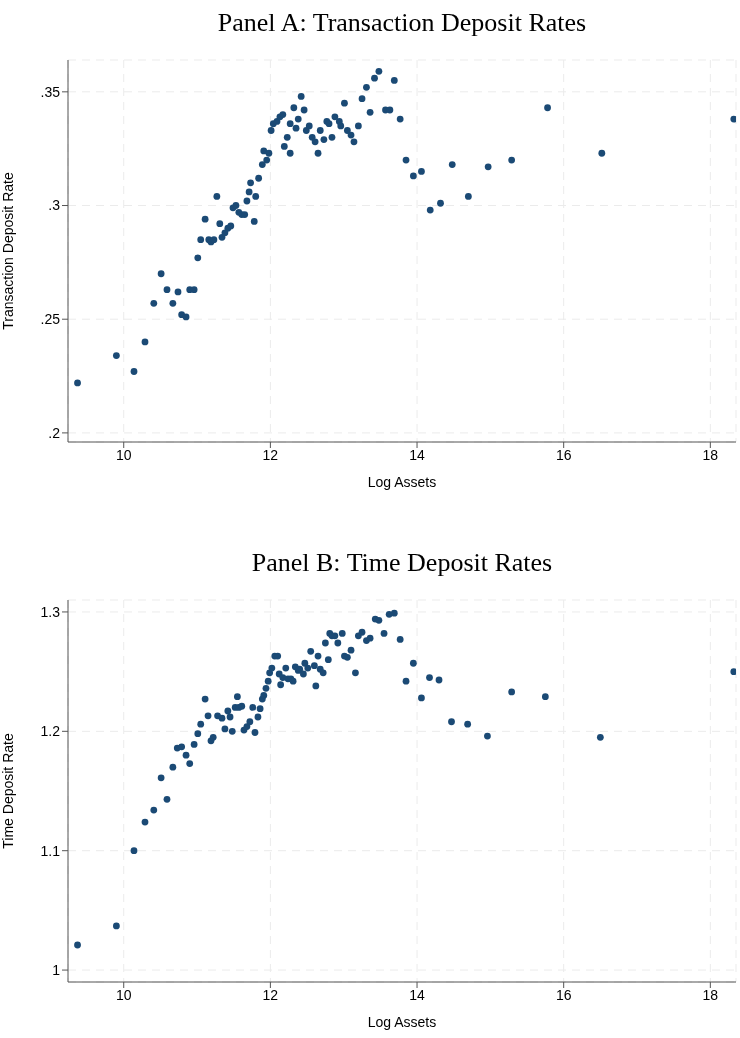 Image resolution: width=740 pixels, height=1038 pixels. What do you see at coordinates (54, 205) in the screenshot?
I see `y-tick-label: .3` at bounding box center [54, 205].